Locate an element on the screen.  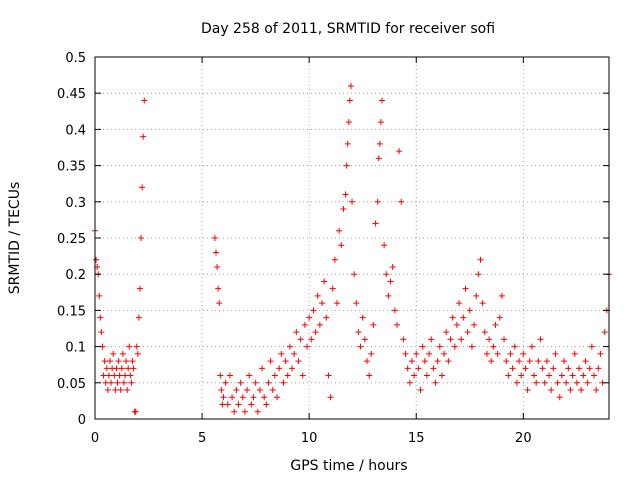
y-tick-label: 0.1 is located at coordinates (75, 348).